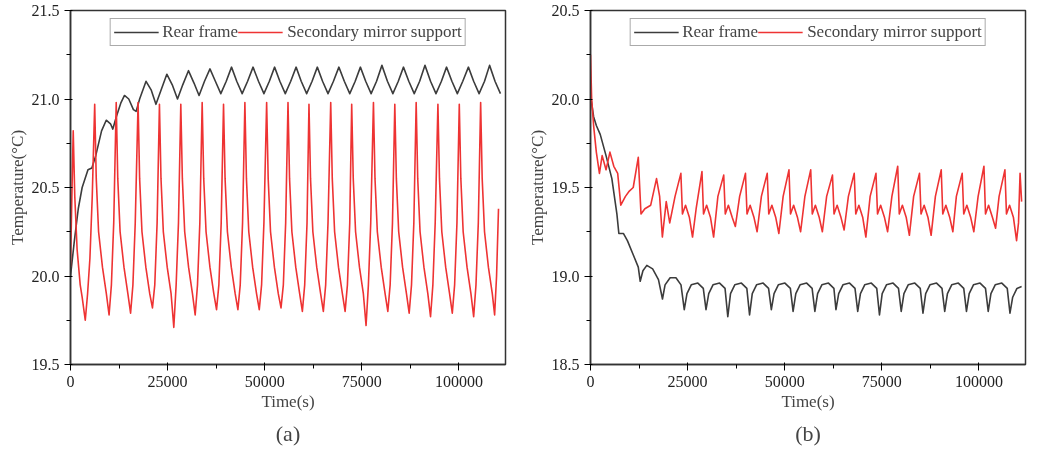 The height and width of the screenshot is (455, 1046). What do you see at coordinates (565, 276) in the screenshot?
I see `y-tick-label: 19.0` at bounding box center [565, 276].